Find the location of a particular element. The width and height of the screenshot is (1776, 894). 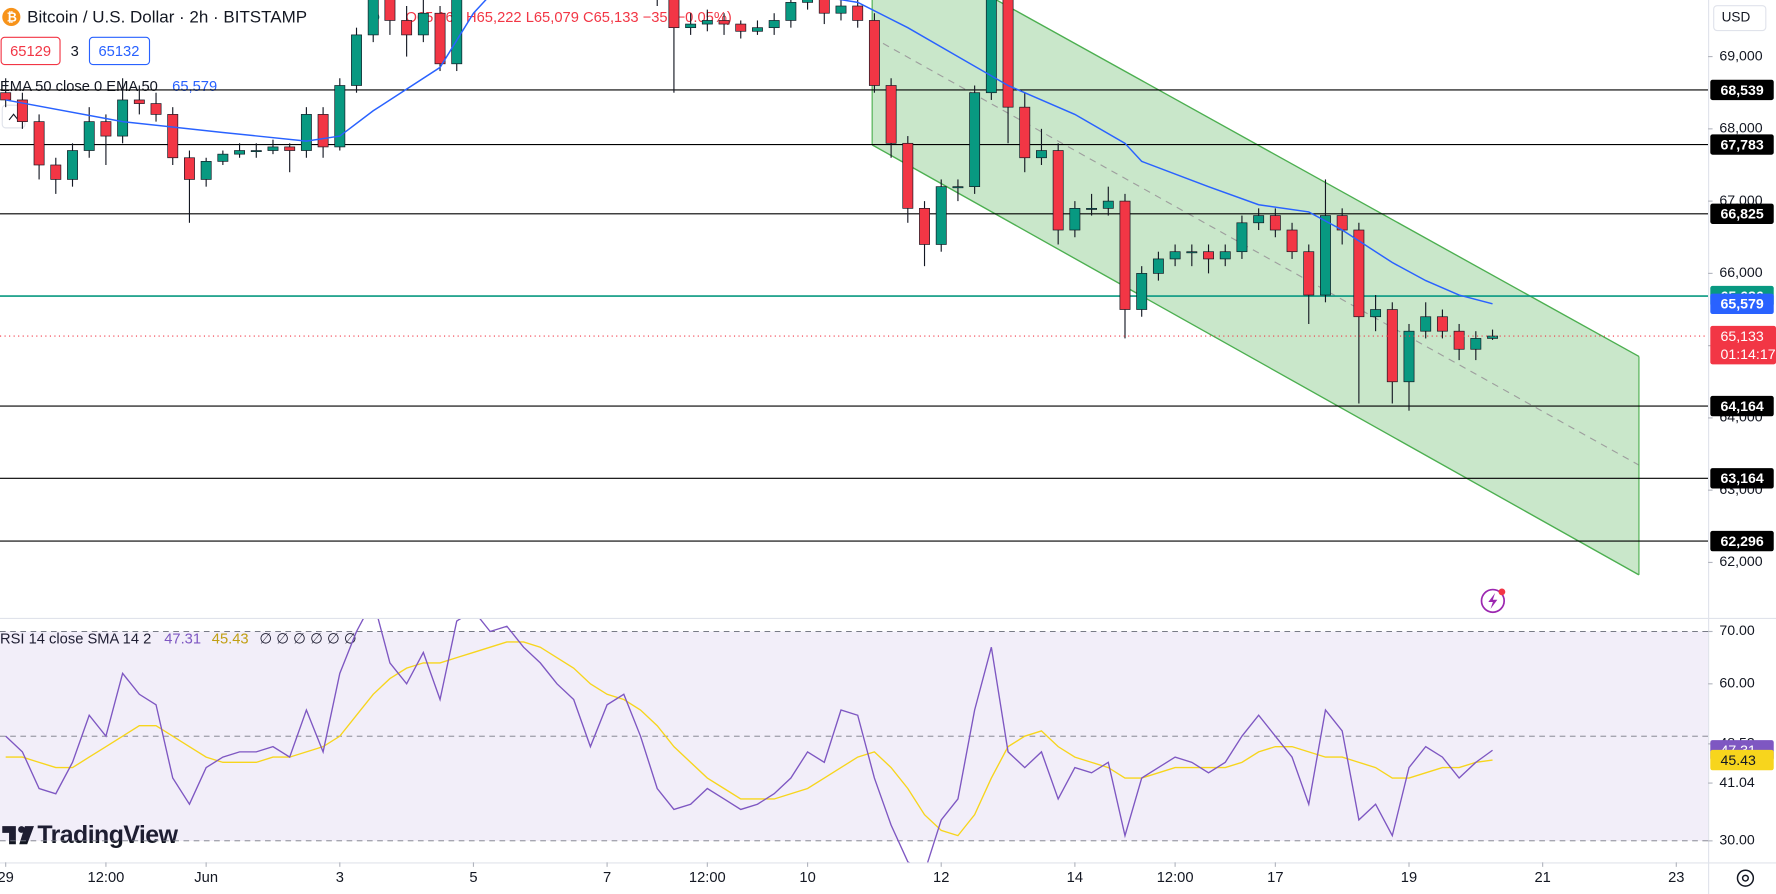

ask: 65132 is located at coordinates (118, 52).